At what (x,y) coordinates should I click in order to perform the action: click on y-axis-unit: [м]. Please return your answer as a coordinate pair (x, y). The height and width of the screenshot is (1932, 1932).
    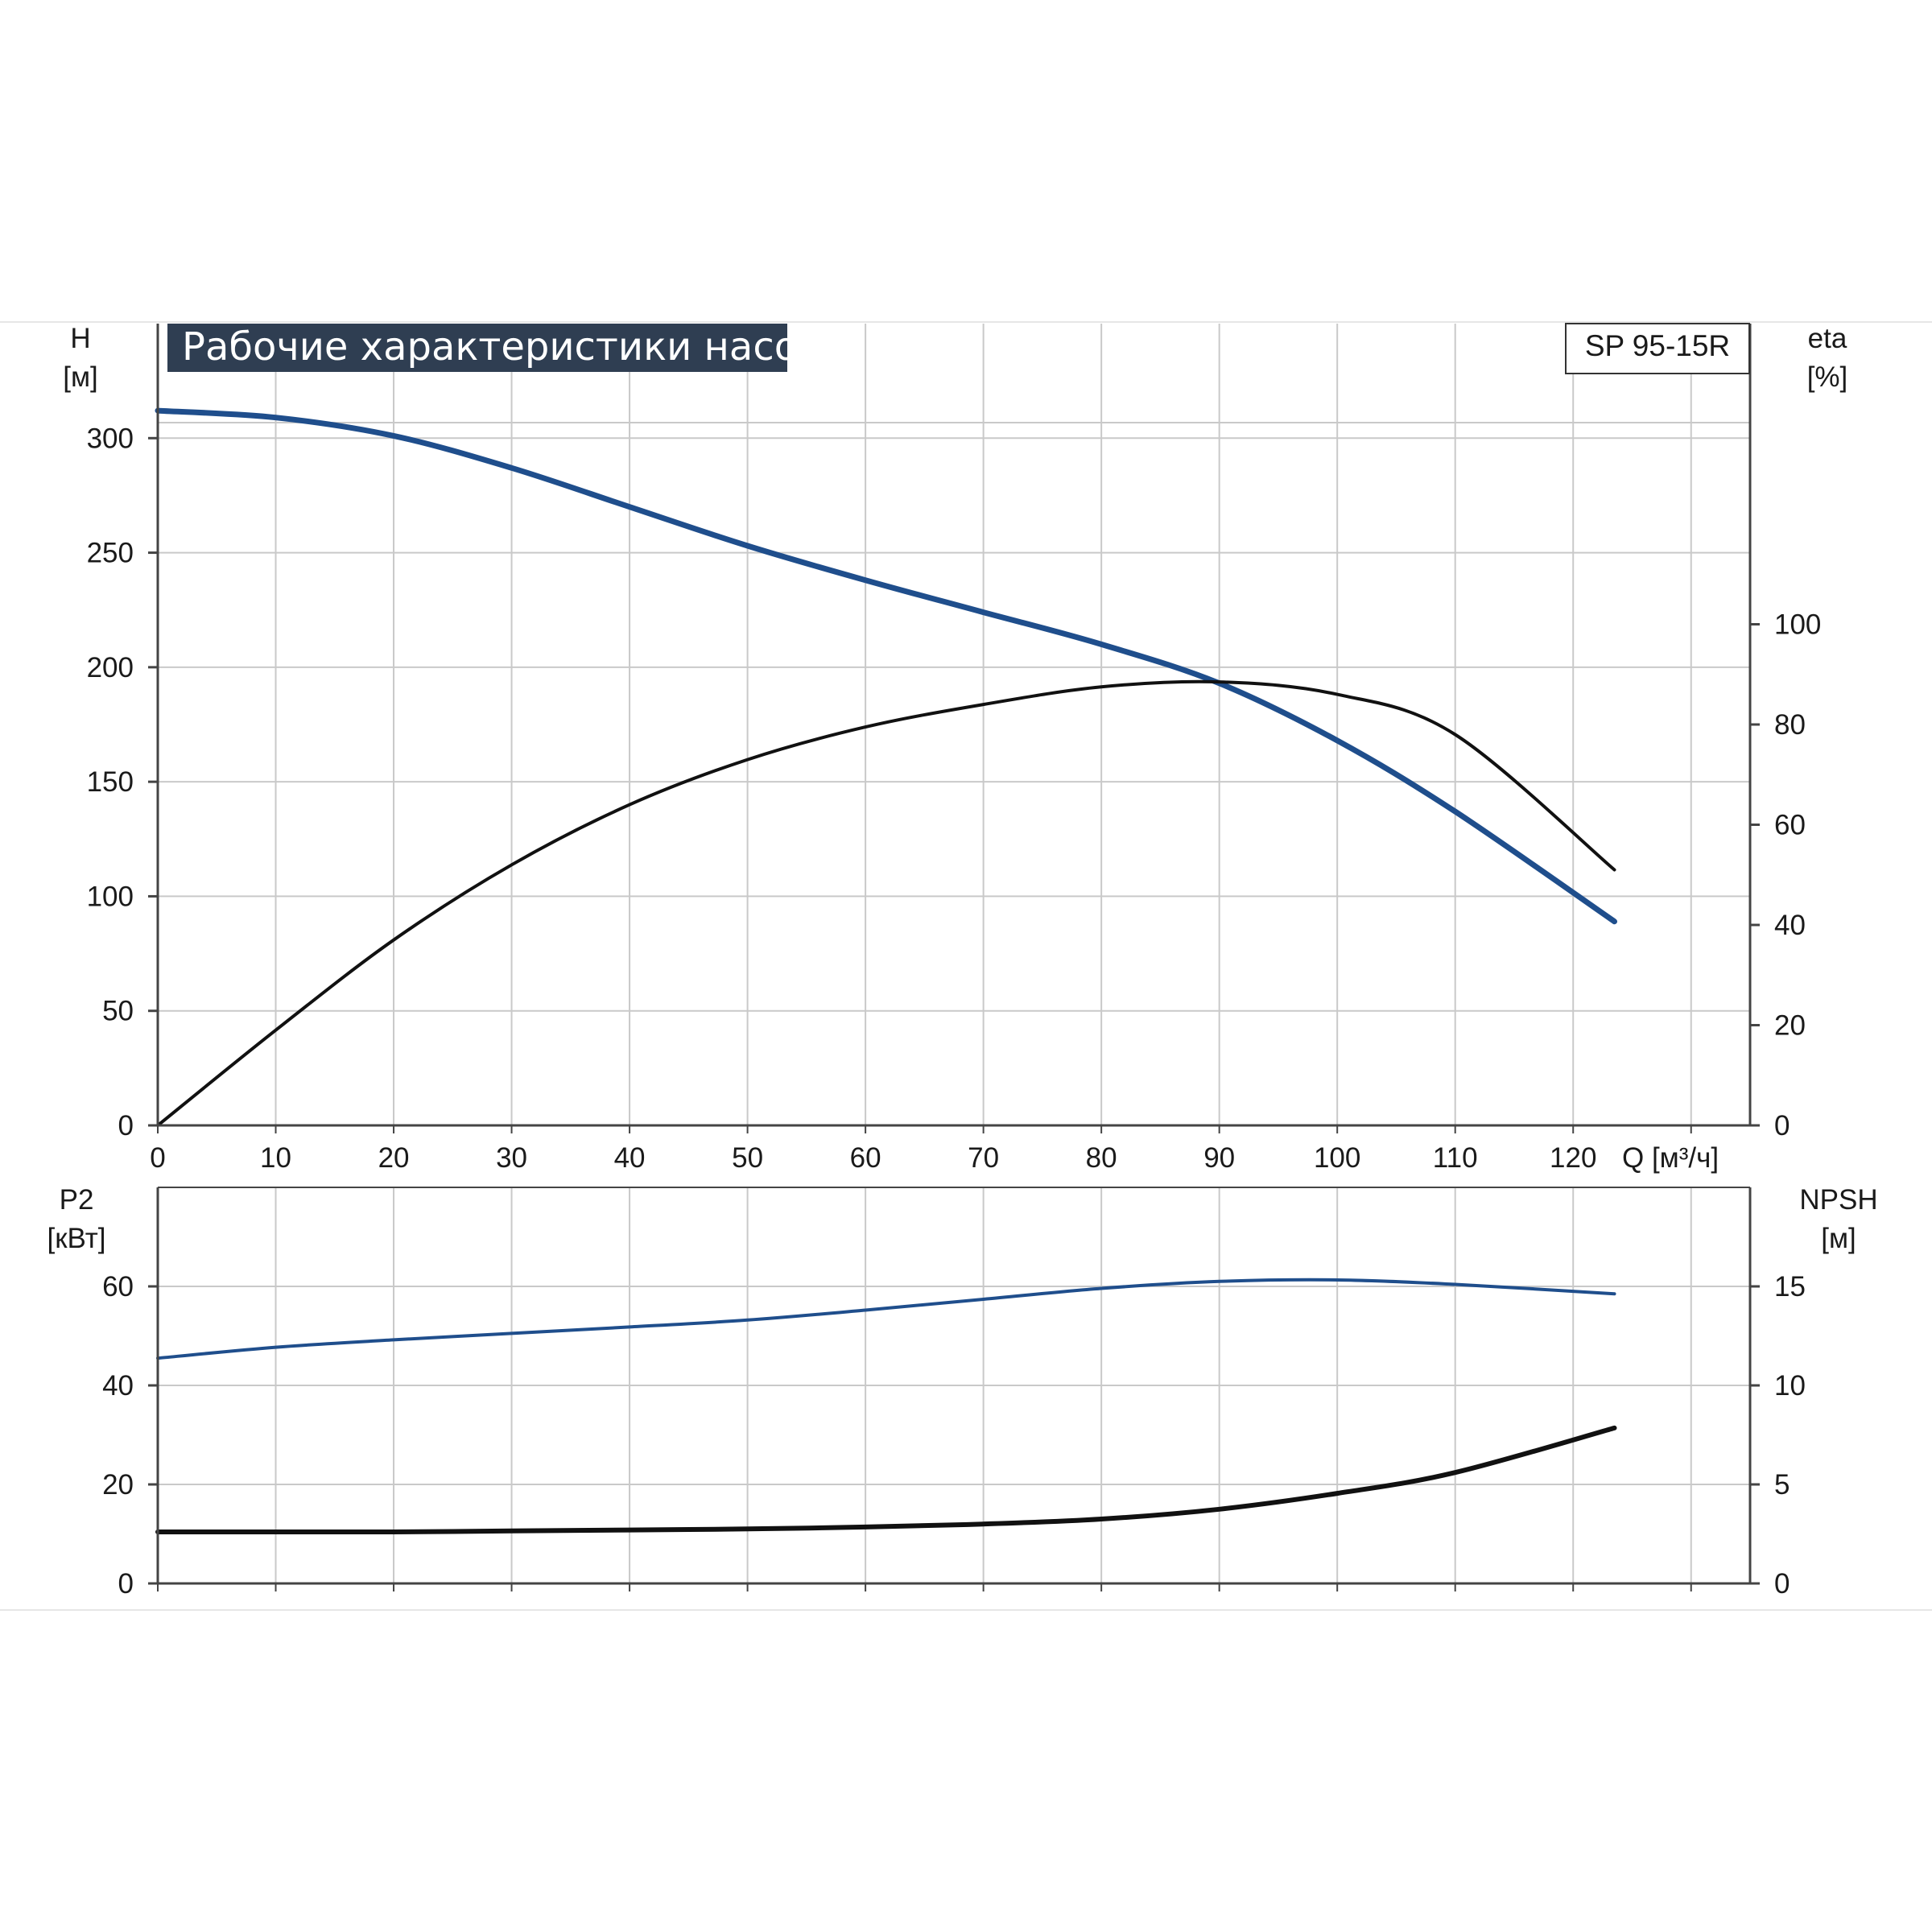
    Looking at the image, I should click on (80, 377).